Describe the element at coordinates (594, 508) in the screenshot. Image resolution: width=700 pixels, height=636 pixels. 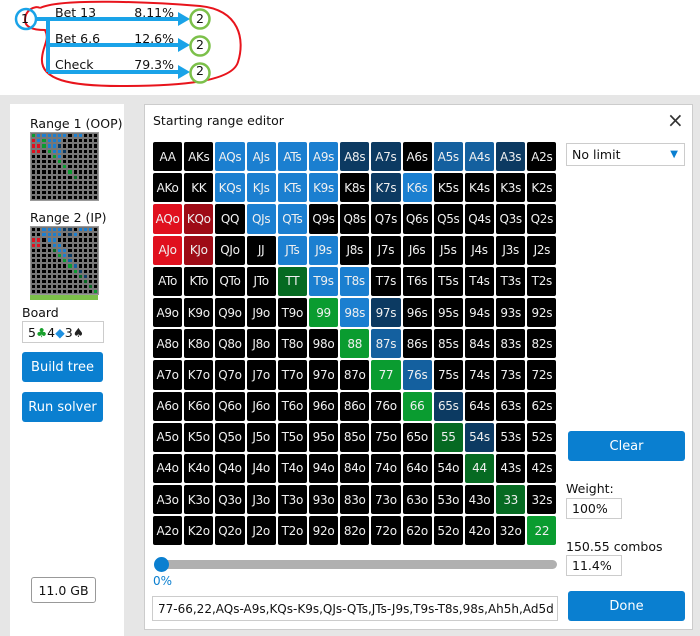
I see `weight-input: 100%` at that location.